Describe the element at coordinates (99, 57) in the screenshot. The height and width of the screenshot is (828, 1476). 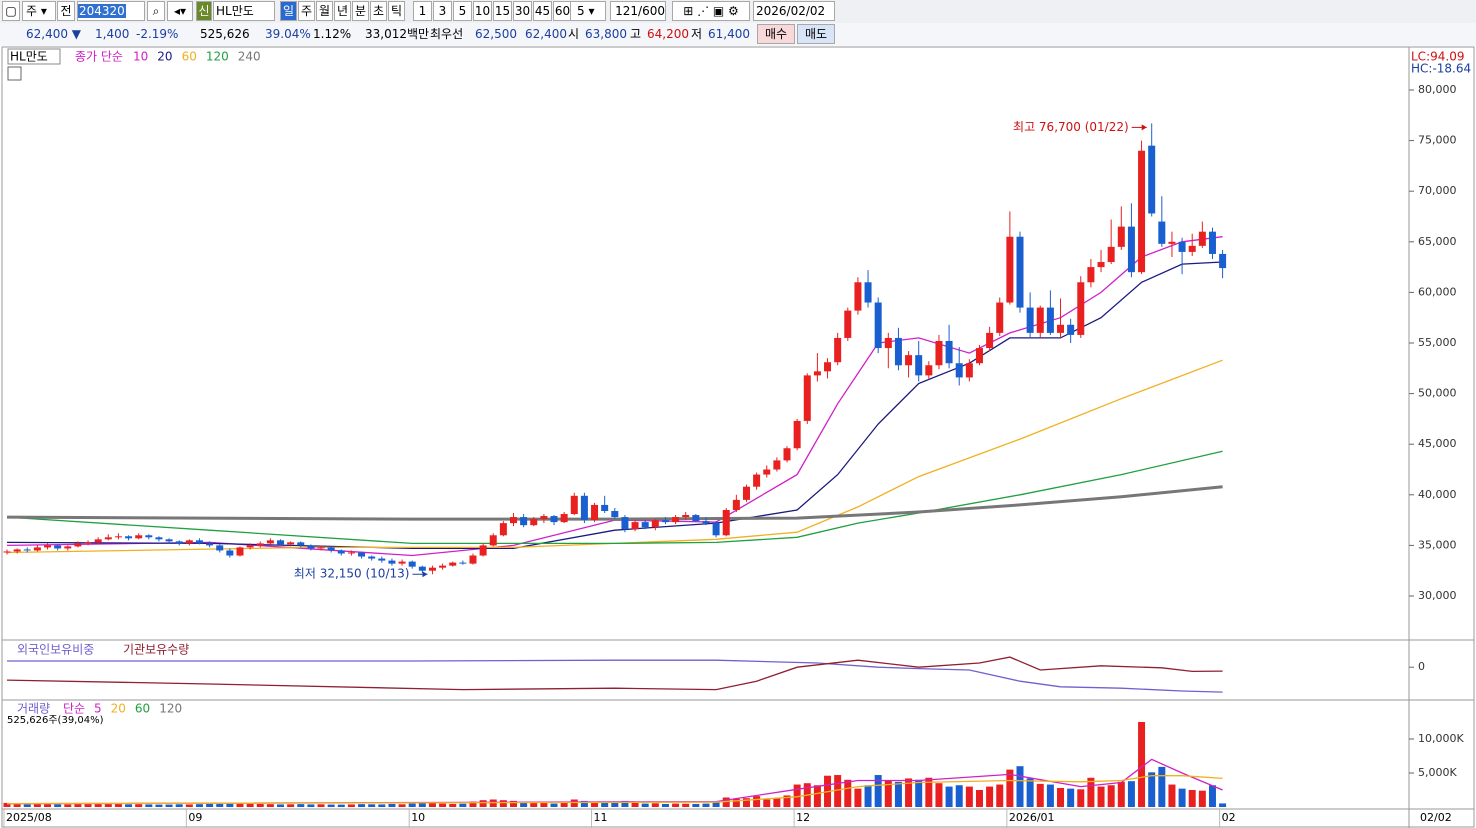
I see `ma-label: 종가 단순` at that location.